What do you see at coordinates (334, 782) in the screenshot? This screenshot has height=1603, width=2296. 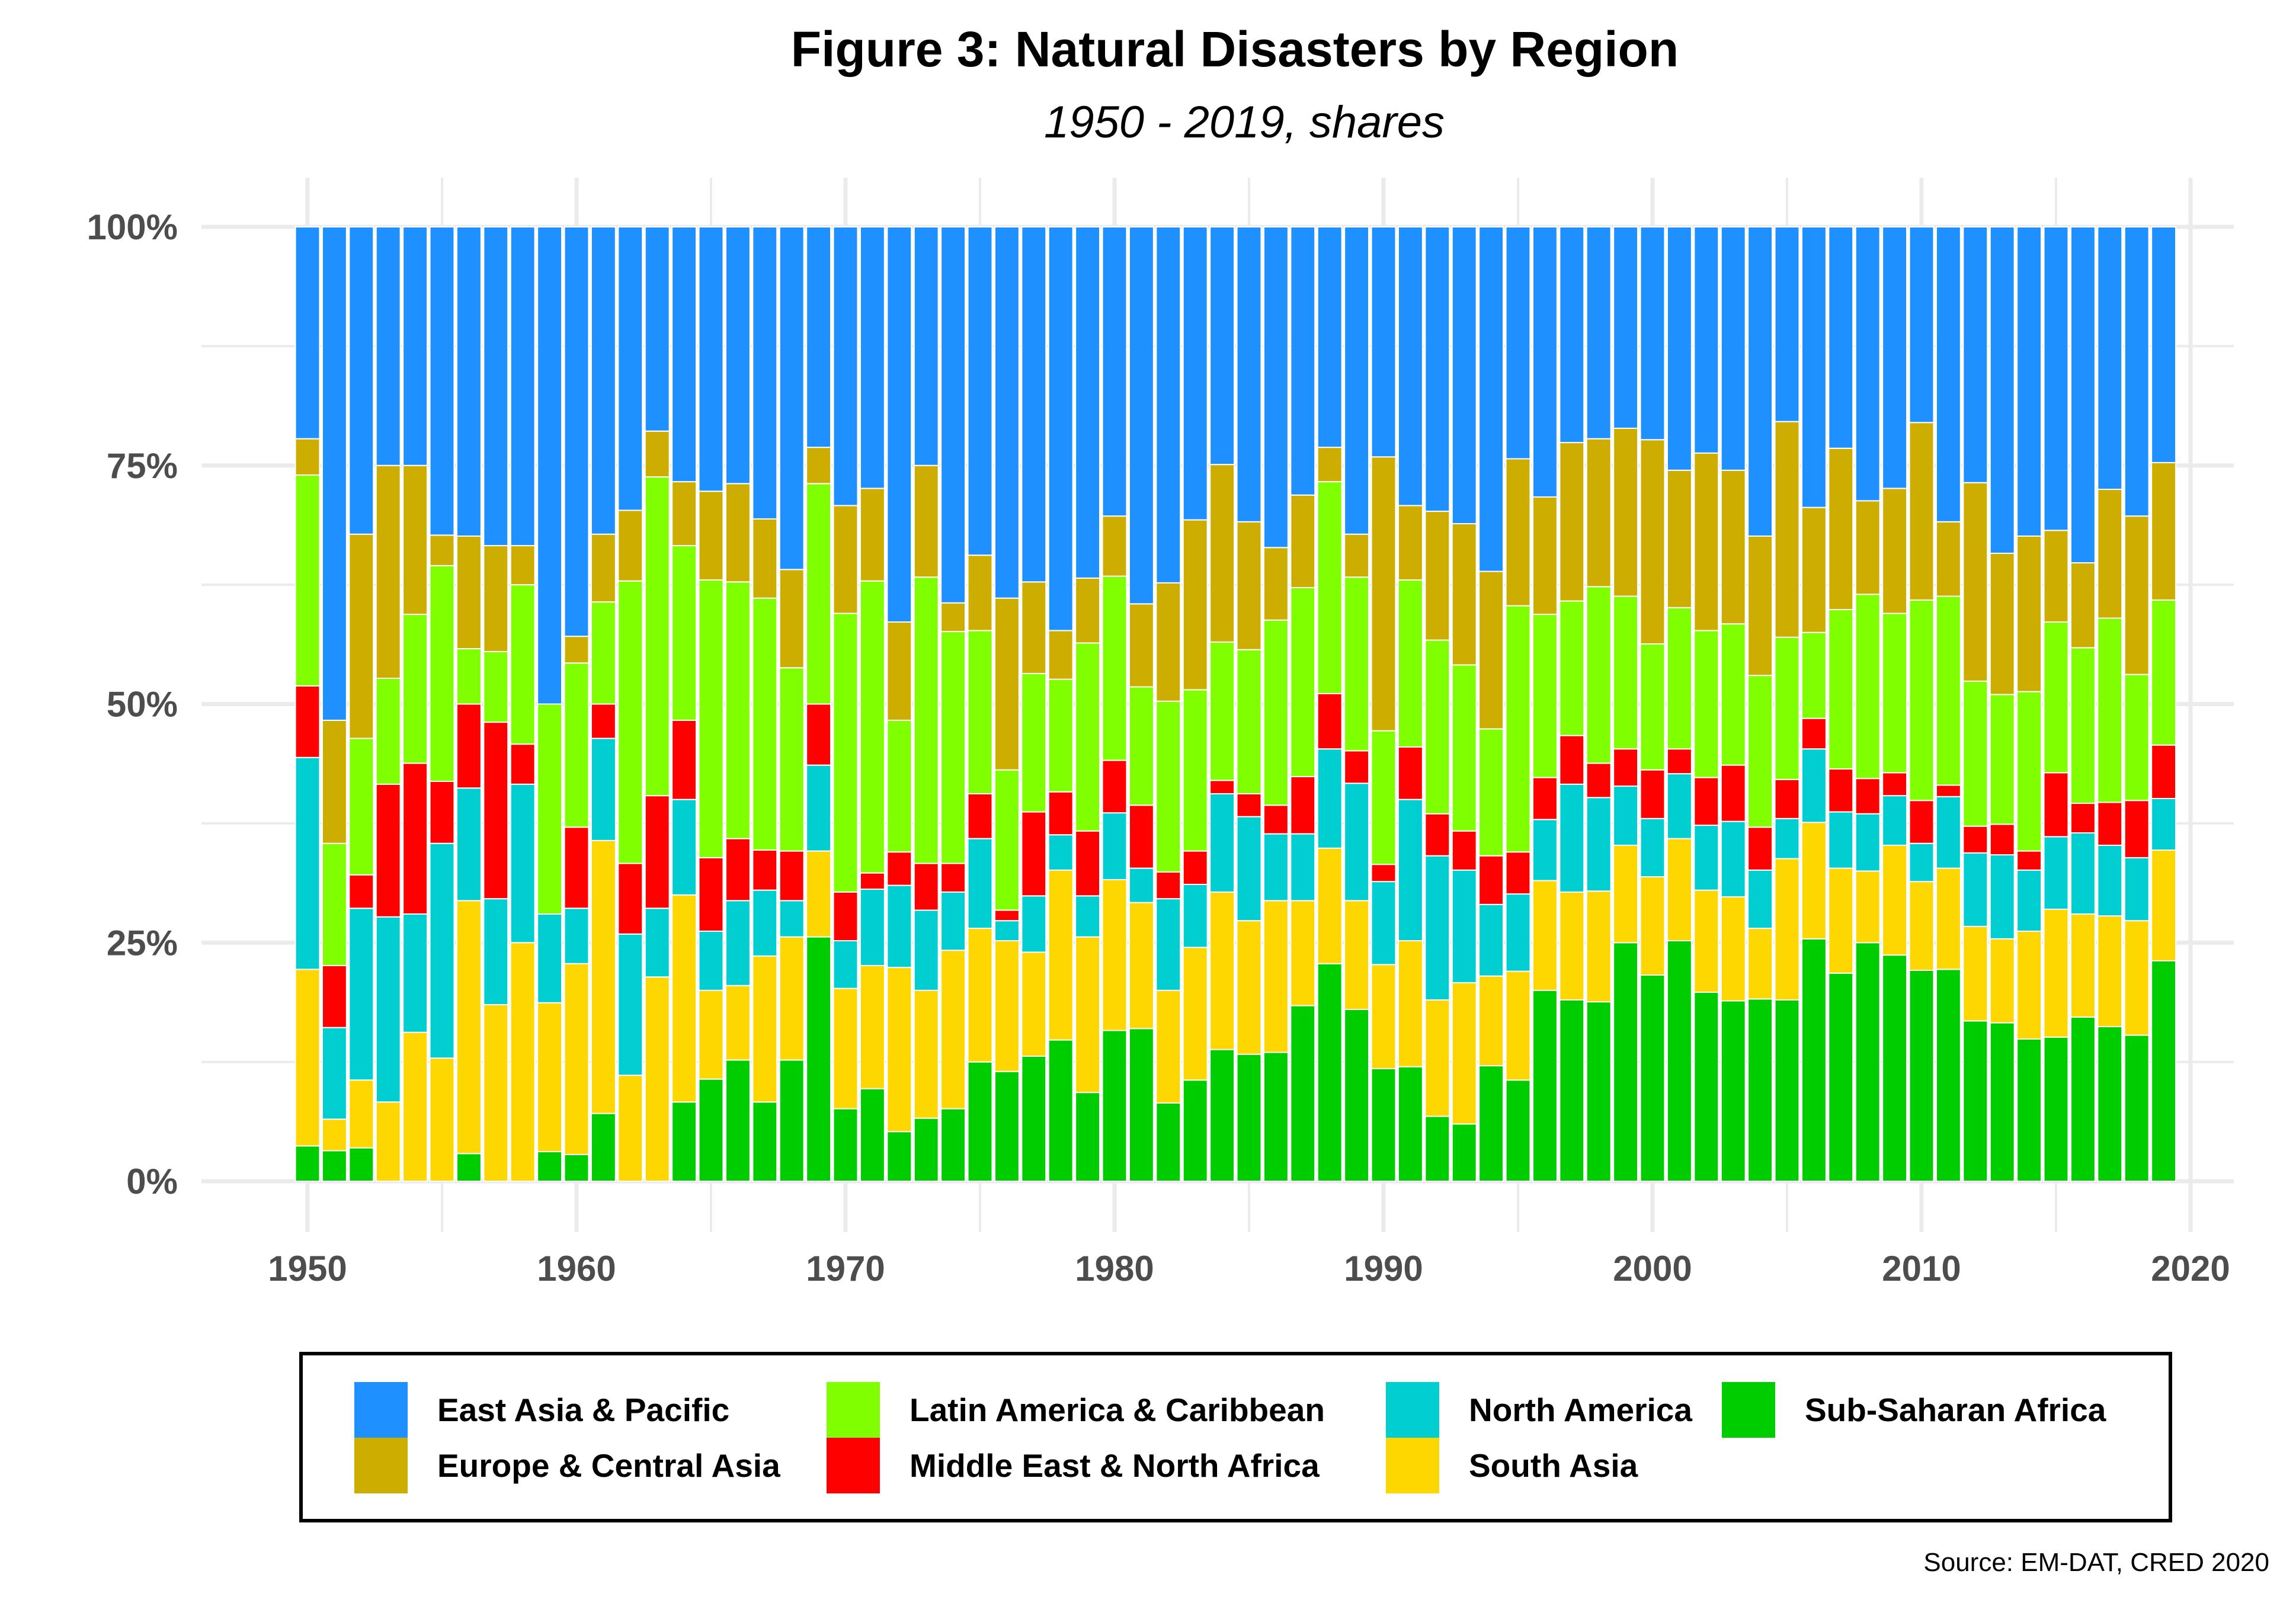 I see `bar-segment-europe-central-asia-1951` at bounding box center [334, 782].